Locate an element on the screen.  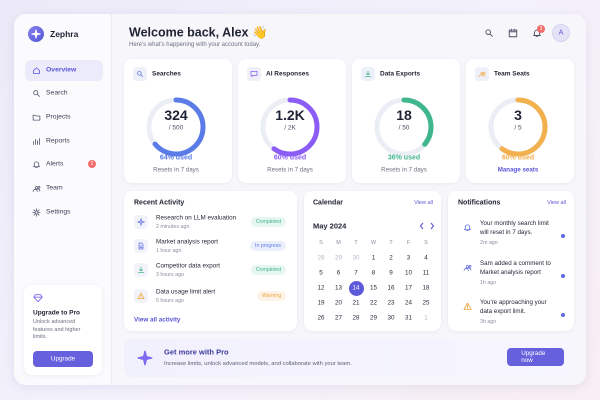
calendar-day: 9 is located at coordinates (391, 273).